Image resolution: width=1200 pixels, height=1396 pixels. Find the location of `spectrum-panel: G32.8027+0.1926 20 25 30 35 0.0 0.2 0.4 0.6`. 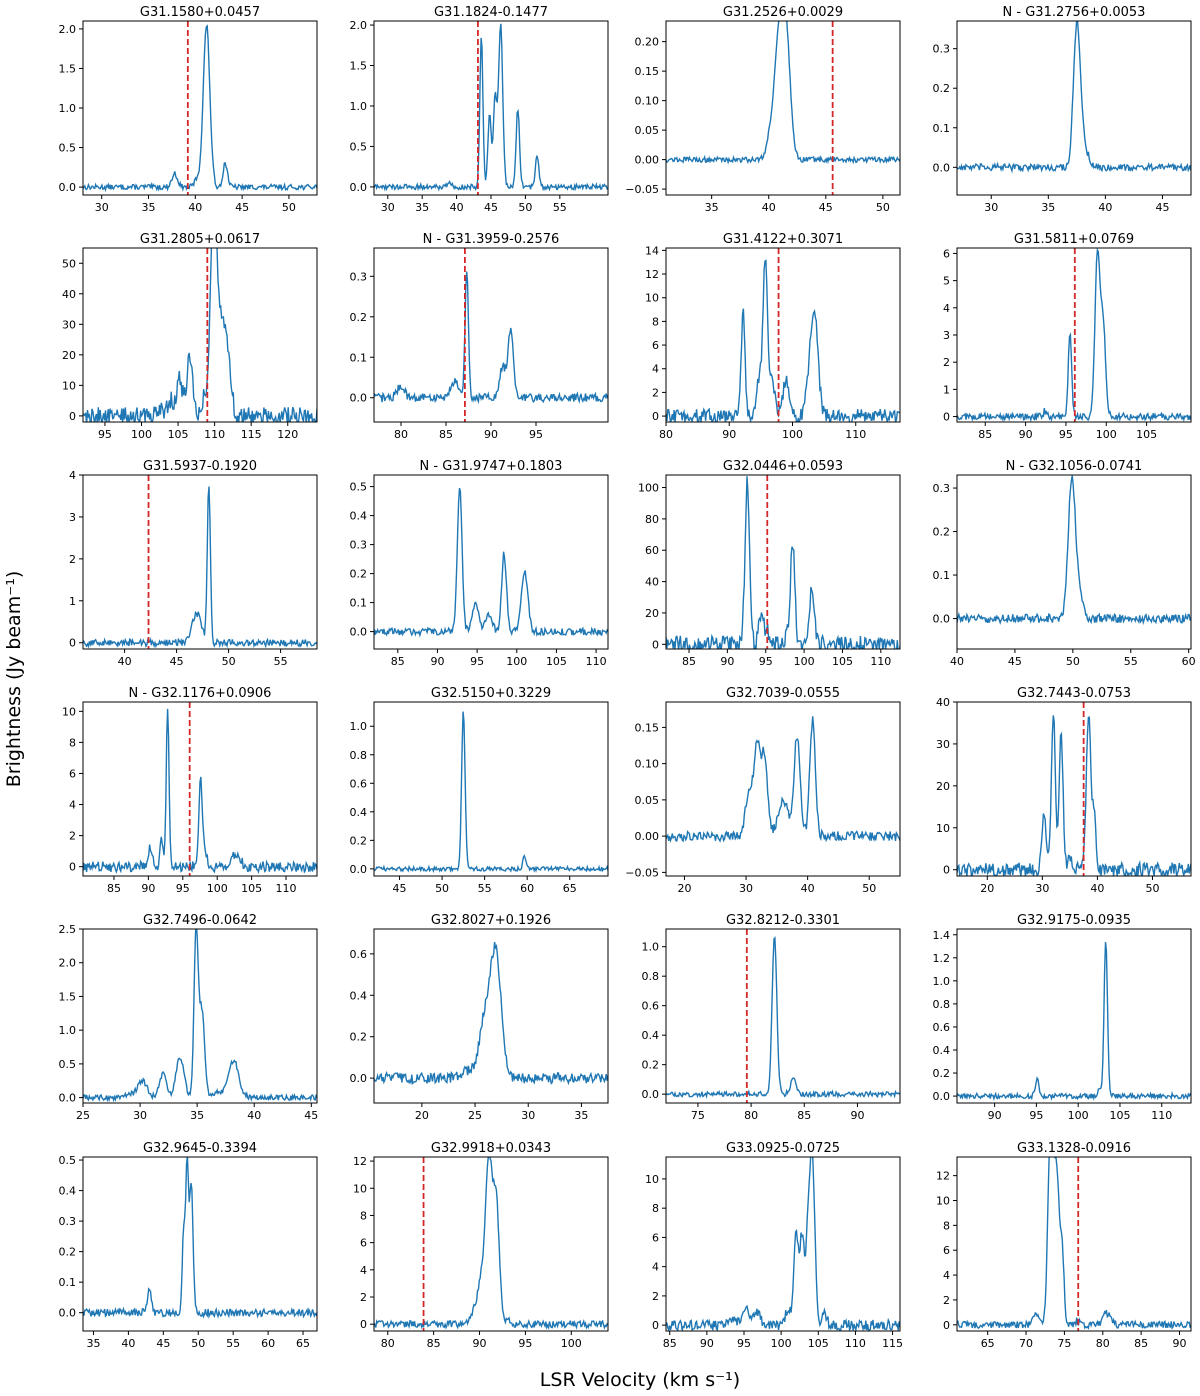

spectrum-panel: G32.8027+0.1926 20 25 30 35 0.0 0.2 0.4 0.6 is located at coordinates (479, 1017).